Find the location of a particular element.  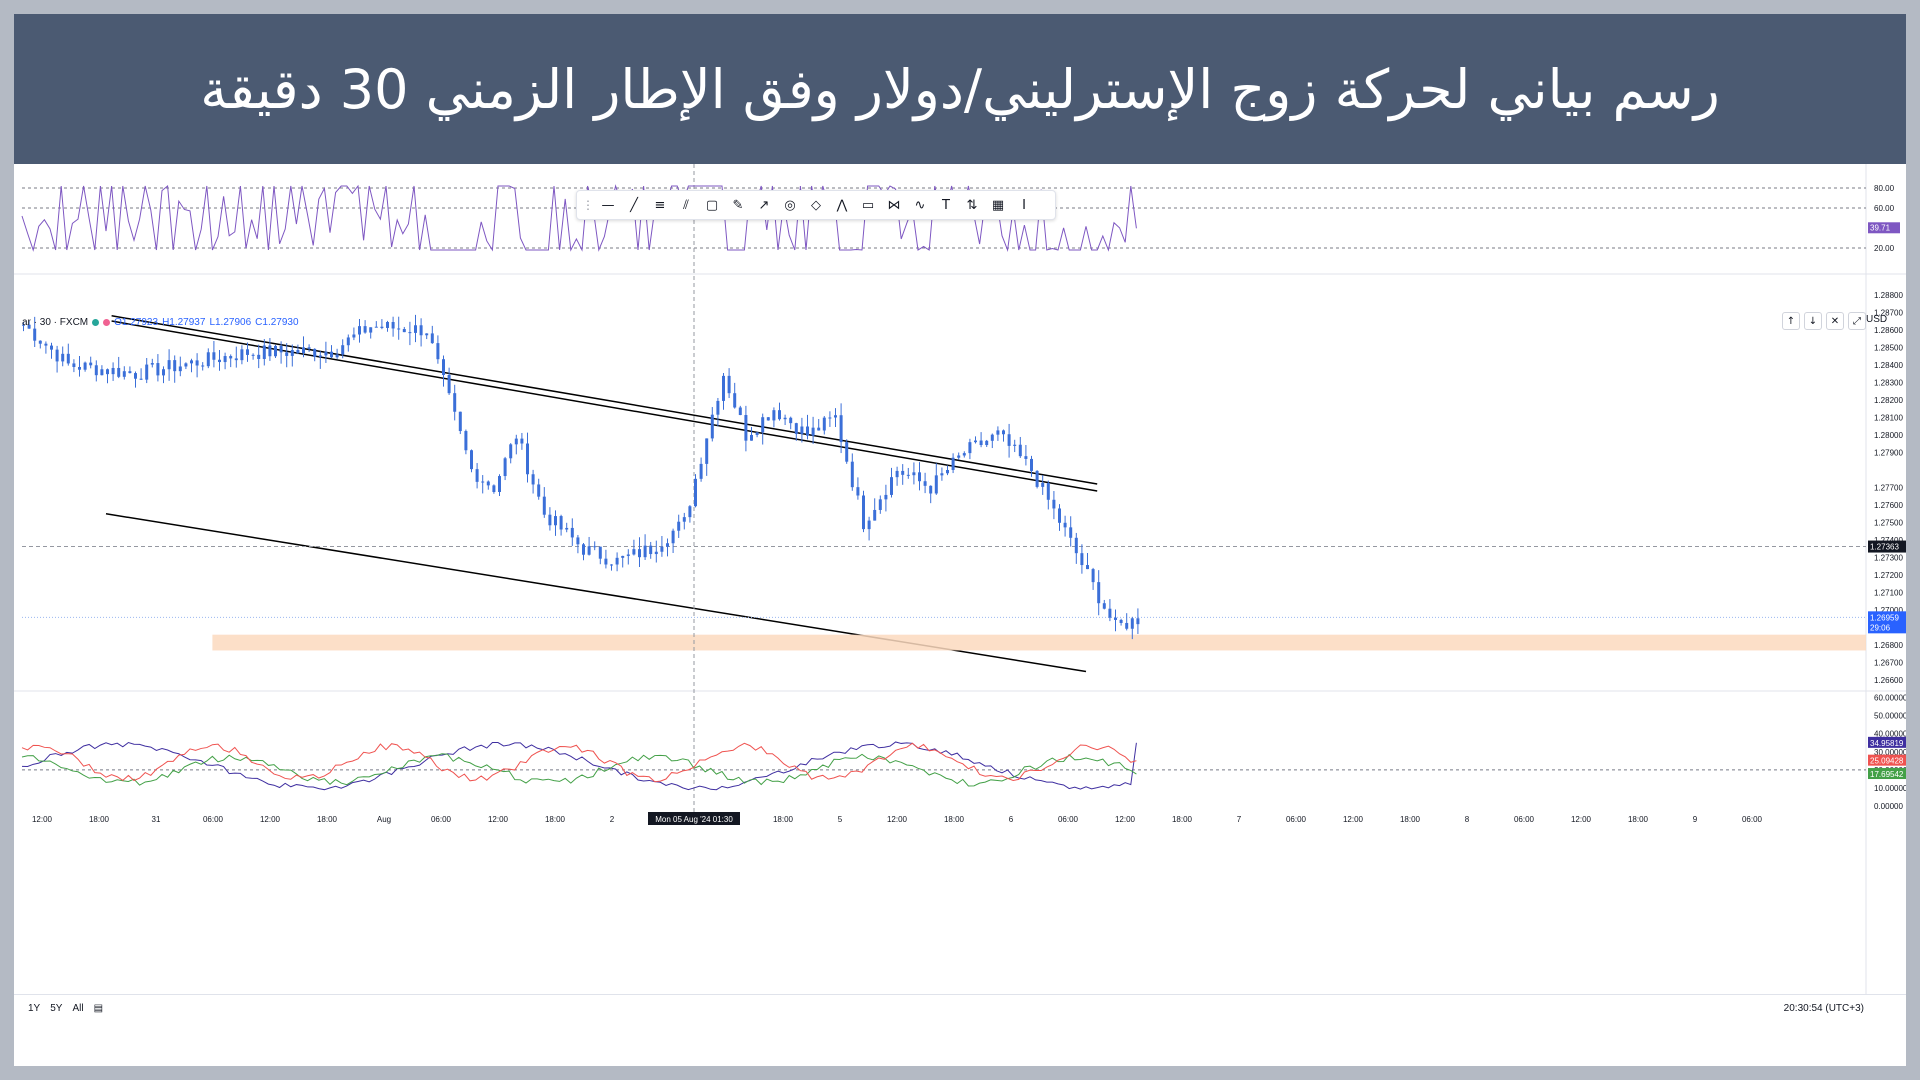

adx-value-label: 25.09428 is located at coordinates (1887, 761).